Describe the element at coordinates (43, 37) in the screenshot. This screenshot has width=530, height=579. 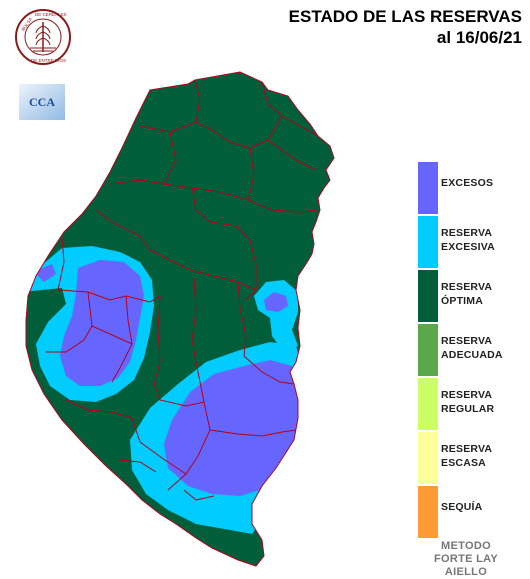
I see `bolsa-cereales-seal-logo: BOLSA DE CEREALES DE ENTRE RIOS` at that location.